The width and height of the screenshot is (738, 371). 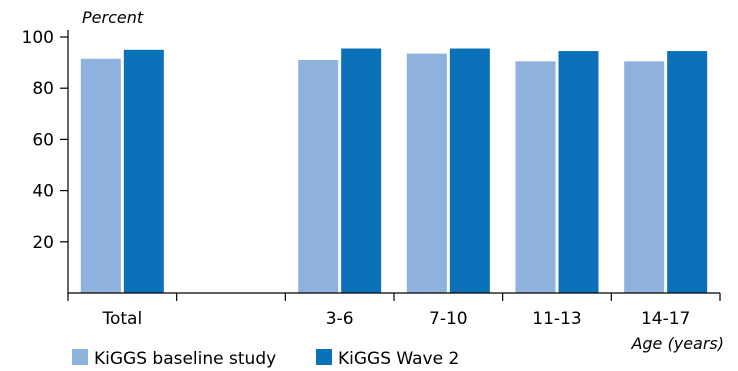 I want to click on x-tick-label: 7-10, so click(x=448, y=319).